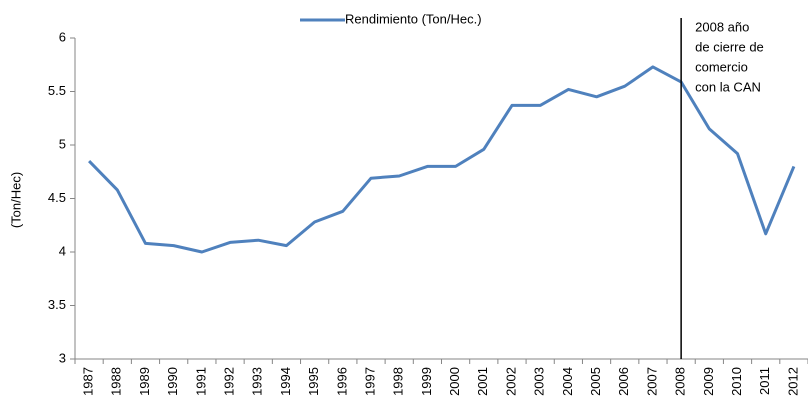 Image resolution: width=808 pixels, height=408 pixels. Describe the element at coordinates (595, 381) in the screenshot. I see `x-tick-label: 2005` at that location.